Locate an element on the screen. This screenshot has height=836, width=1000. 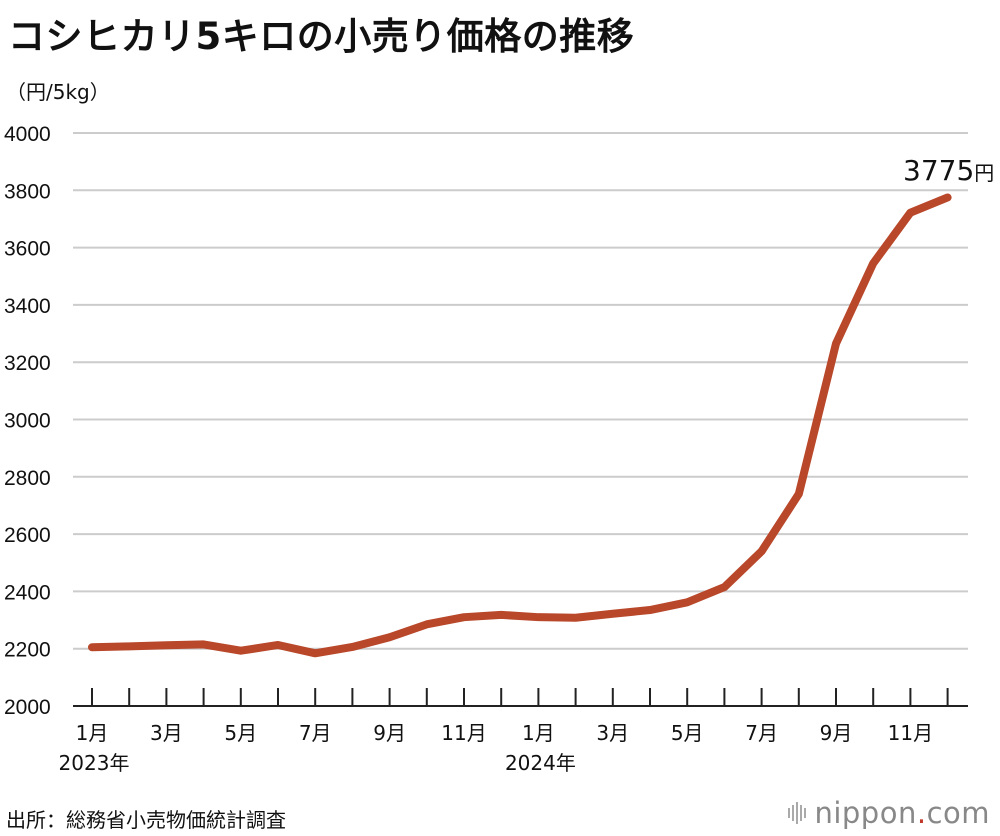
year-label: 2023年 is located at coordinates (94, 763).